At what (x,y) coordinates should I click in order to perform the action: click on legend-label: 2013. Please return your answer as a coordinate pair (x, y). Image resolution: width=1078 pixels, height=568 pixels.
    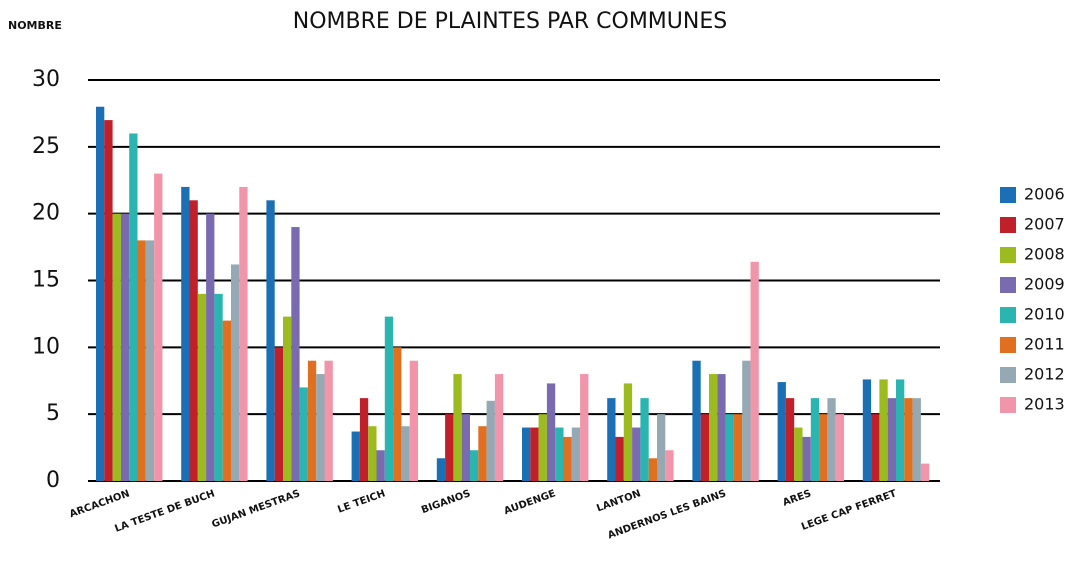
    Looking at the image, I should click on (1044, 404).